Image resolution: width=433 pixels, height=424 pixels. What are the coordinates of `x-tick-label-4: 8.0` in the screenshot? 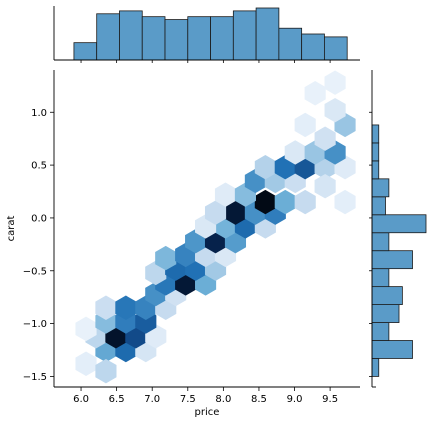 It's located at (223, 399).